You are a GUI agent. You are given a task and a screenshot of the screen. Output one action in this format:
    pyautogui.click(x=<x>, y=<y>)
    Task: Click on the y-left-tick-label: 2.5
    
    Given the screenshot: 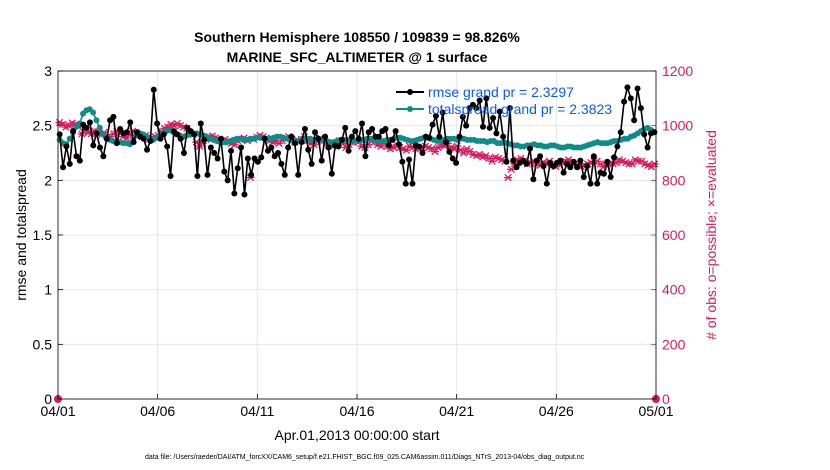 What is the action you would take?
    pyautogui.click(x=43, y=126)
    